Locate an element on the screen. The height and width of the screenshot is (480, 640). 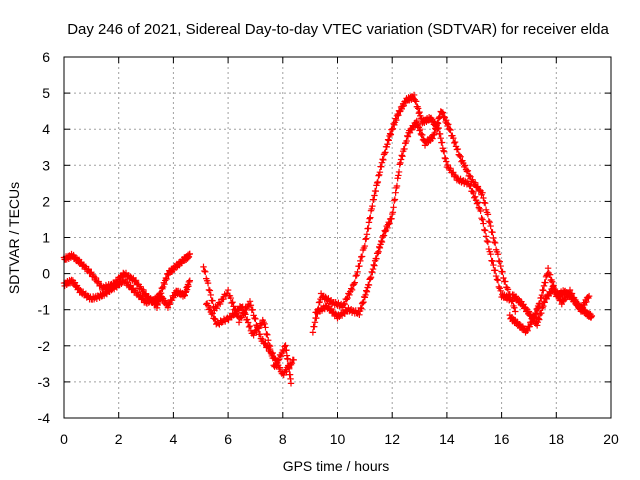
y-tick-label: 5 is located at coordinates (46, 93).